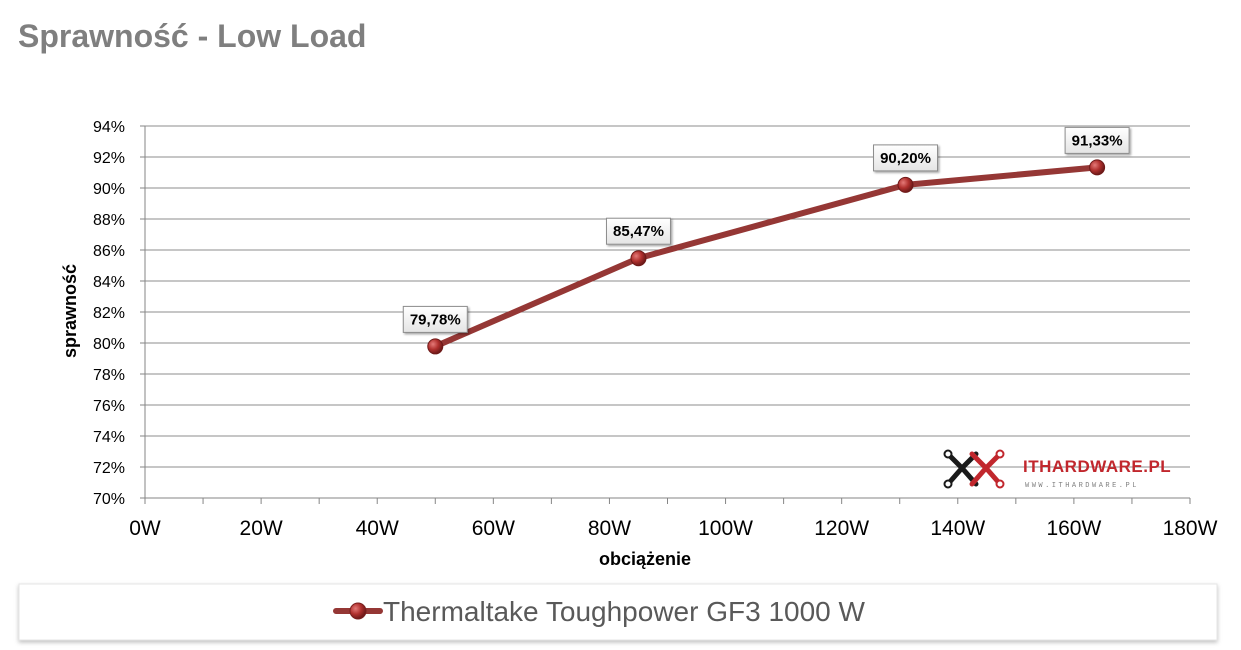 The width and height of the screenshot is (1241, 650). I want to click on legend-marker-swatch, so click(358, 611).